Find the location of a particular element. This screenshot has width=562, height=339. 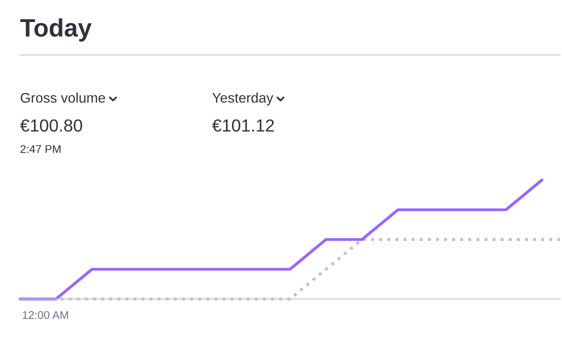

text: Gross volume is located at coordinates (63, 97).